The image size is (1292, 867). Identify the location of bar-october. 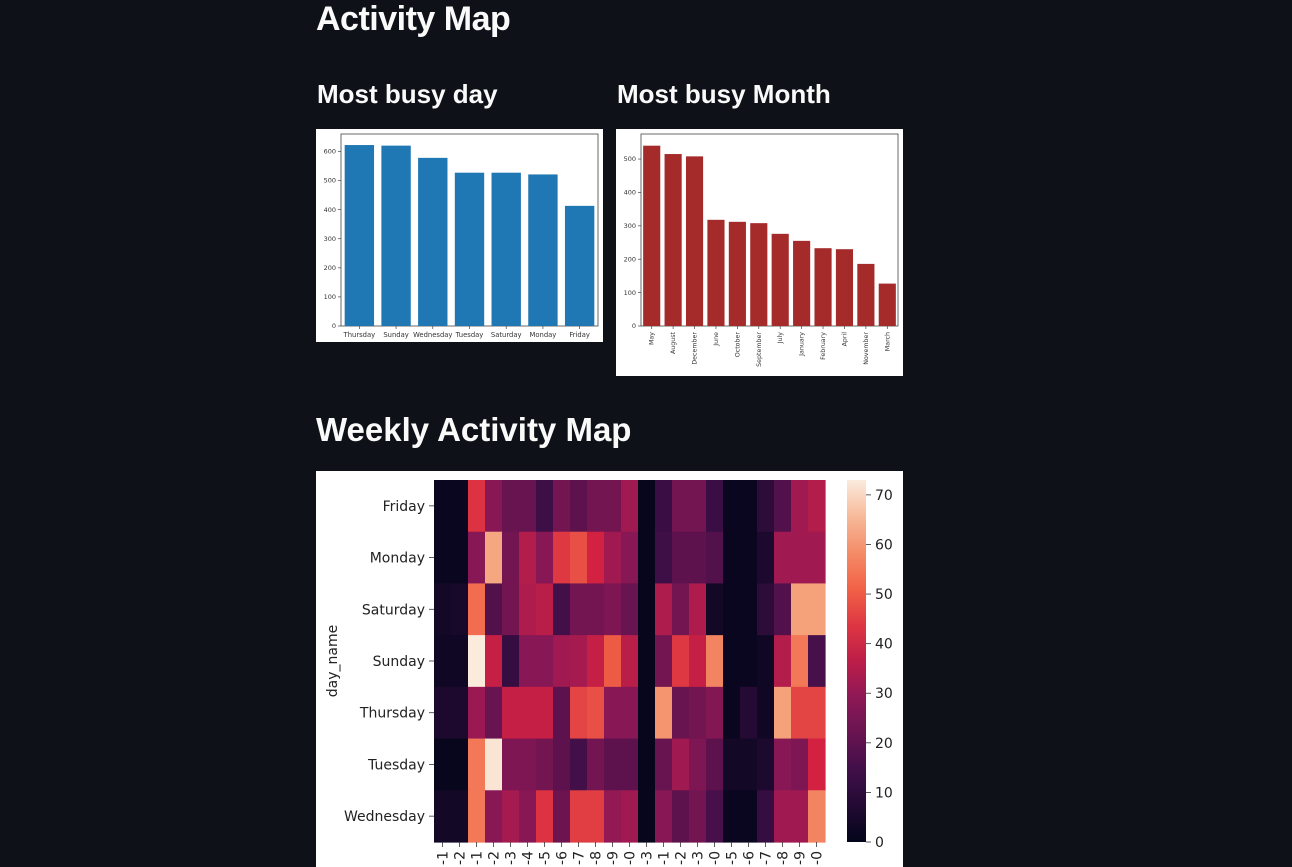
(737, 273).